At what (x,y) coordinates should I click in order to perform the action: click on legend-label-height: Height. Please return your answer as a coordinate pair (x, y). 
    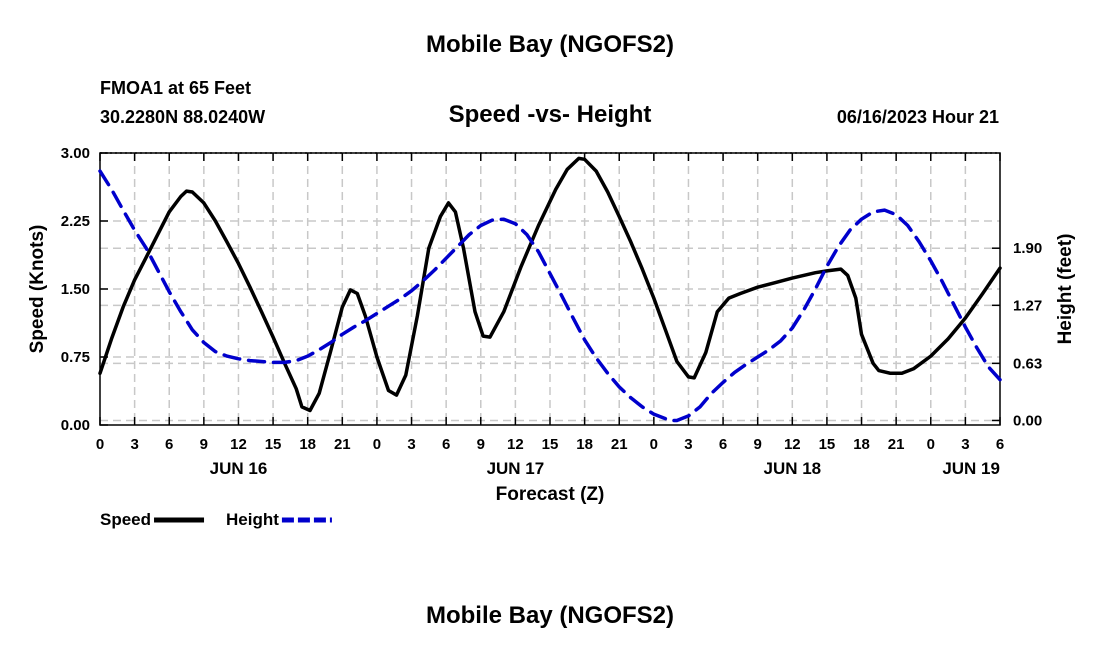
    Looking at the image, I should click on (252, 519).